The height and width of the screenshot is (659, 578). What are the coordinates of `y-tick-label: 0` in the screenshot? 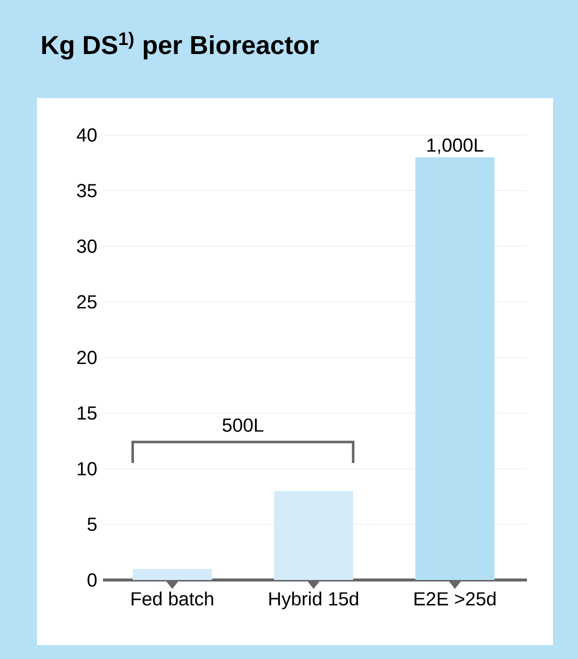 It's located at (92, 580).